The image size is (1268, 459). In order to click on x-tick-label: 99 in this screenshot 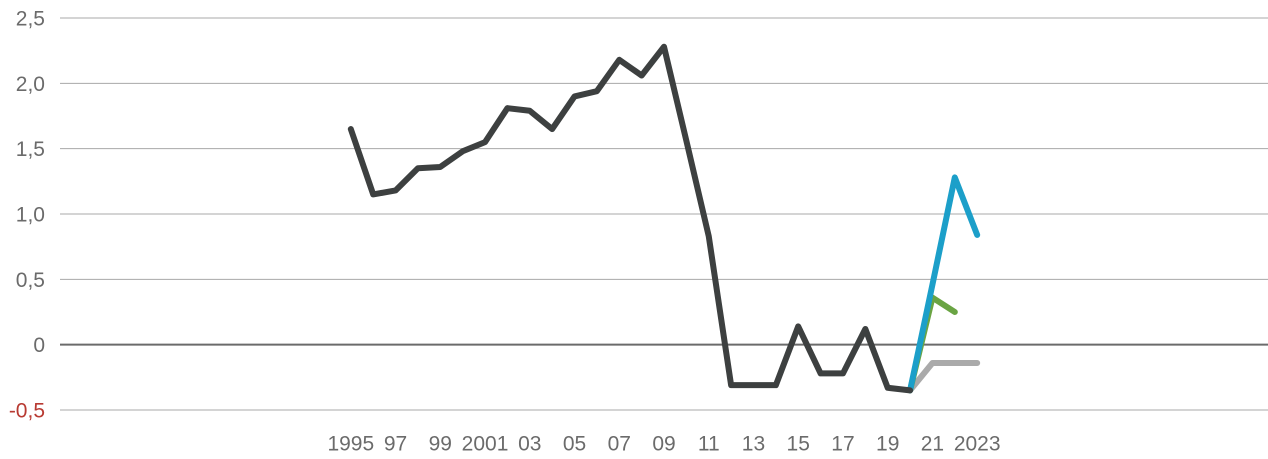, I will do `click(440, 444)`.